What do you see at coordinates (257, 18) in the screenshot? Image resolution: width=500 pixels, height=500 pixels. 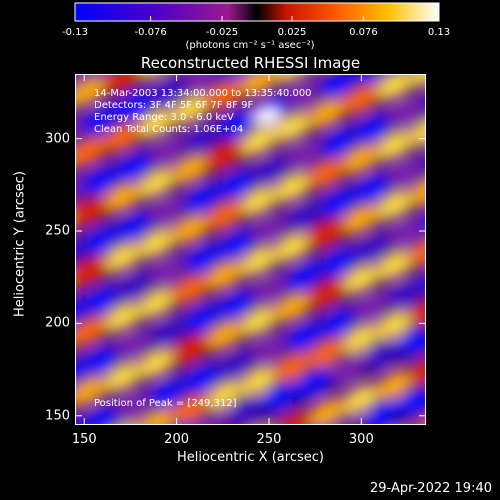 I see `colorbar-tick-marks` at bounding box center [257, 18].